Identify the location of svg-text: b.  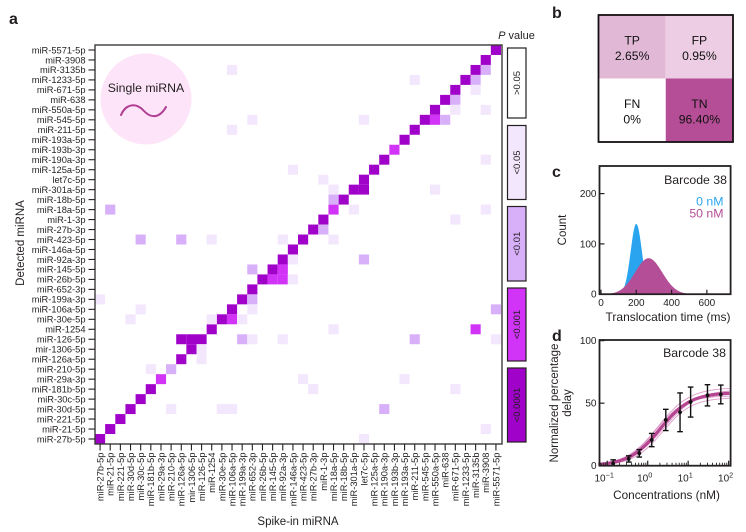
(557, 13).